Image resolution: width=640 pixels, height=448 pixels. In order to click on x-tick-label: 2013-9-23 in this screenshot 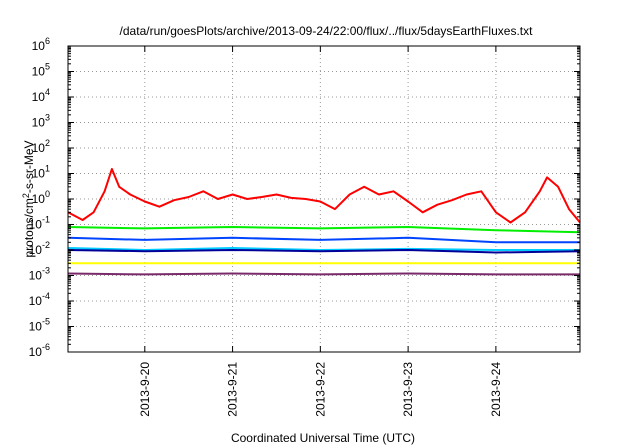, I will do `click(408, 389)`.